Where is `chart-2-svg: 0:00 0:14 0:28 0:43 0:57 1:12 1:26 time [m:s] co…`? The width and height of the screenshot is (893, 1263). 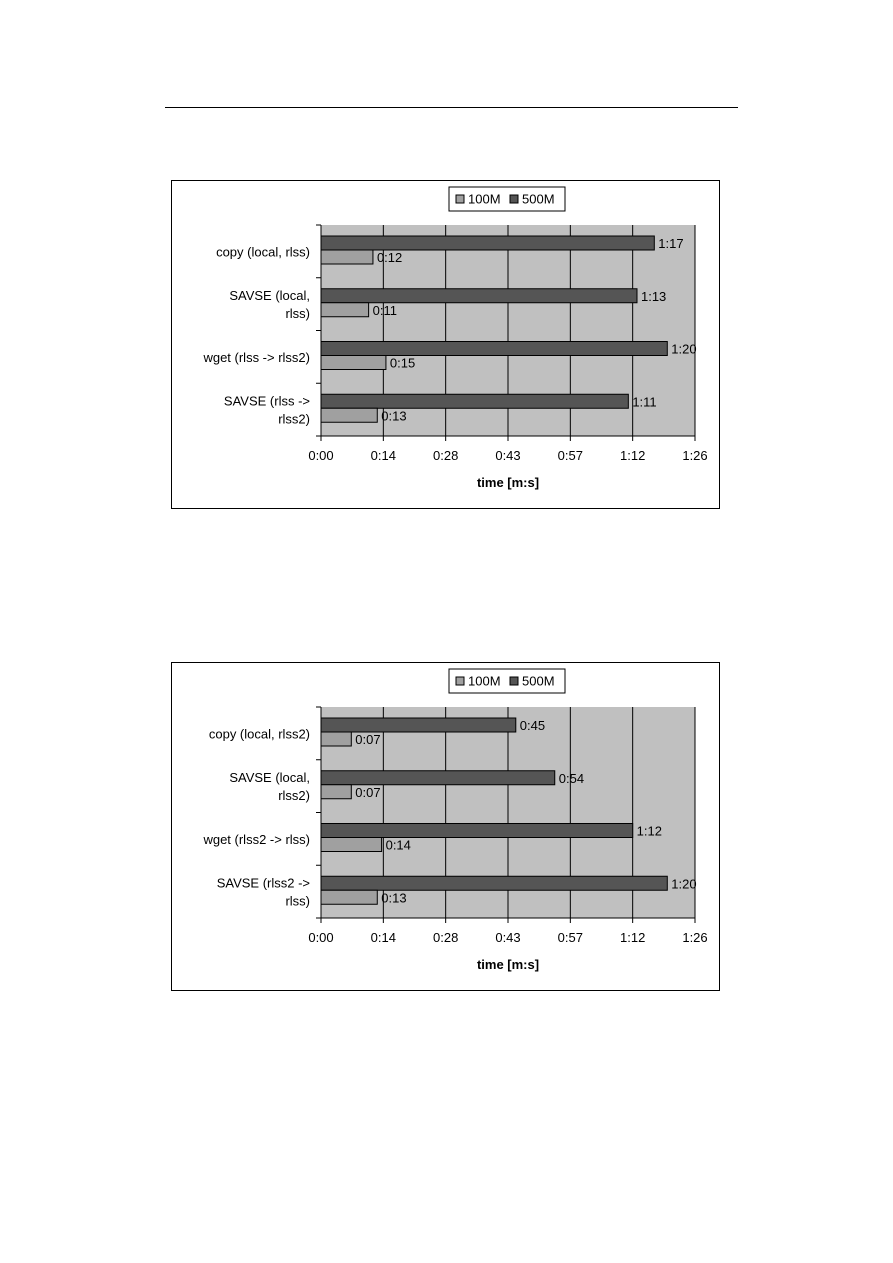 chart-2-svg: 0:00 0:14 0:28 0:43 0:57 1:12 1:26 time [m:s] co… is located at coordinates (455, 820).